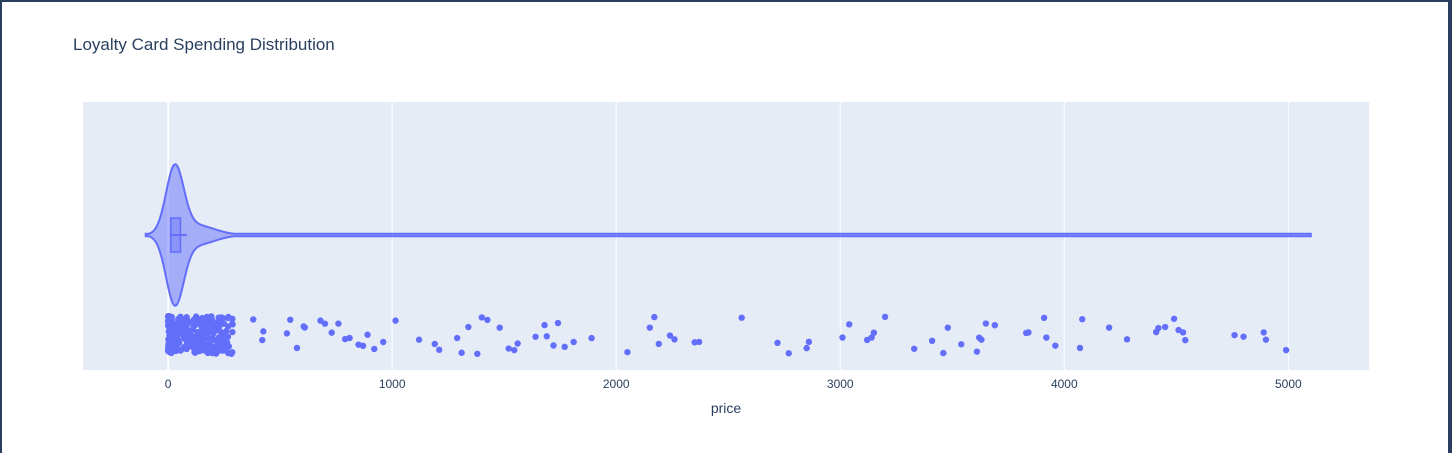  Describe the element at coordinates (168, 384) in the screenshot. I see `x-tick-label: 0` at that location.